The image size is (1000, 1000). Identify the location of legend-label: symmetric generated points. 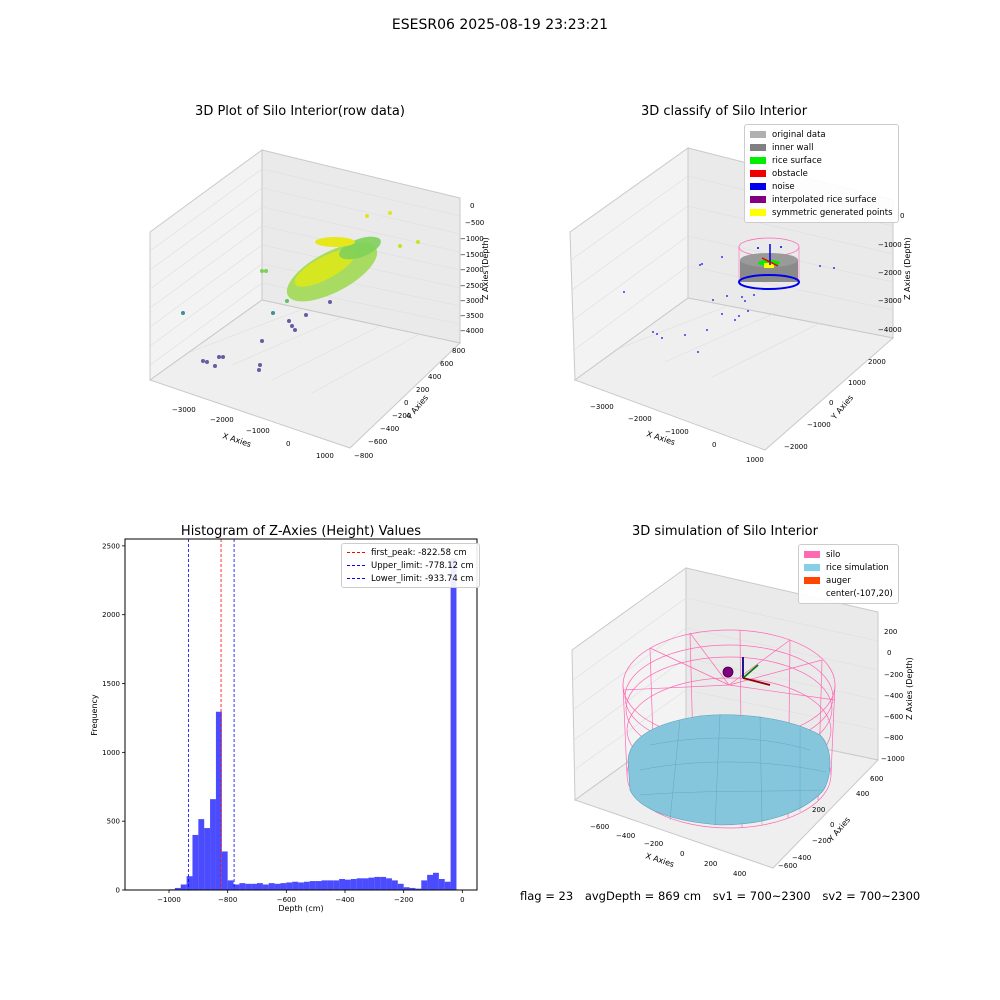
(832, 212).